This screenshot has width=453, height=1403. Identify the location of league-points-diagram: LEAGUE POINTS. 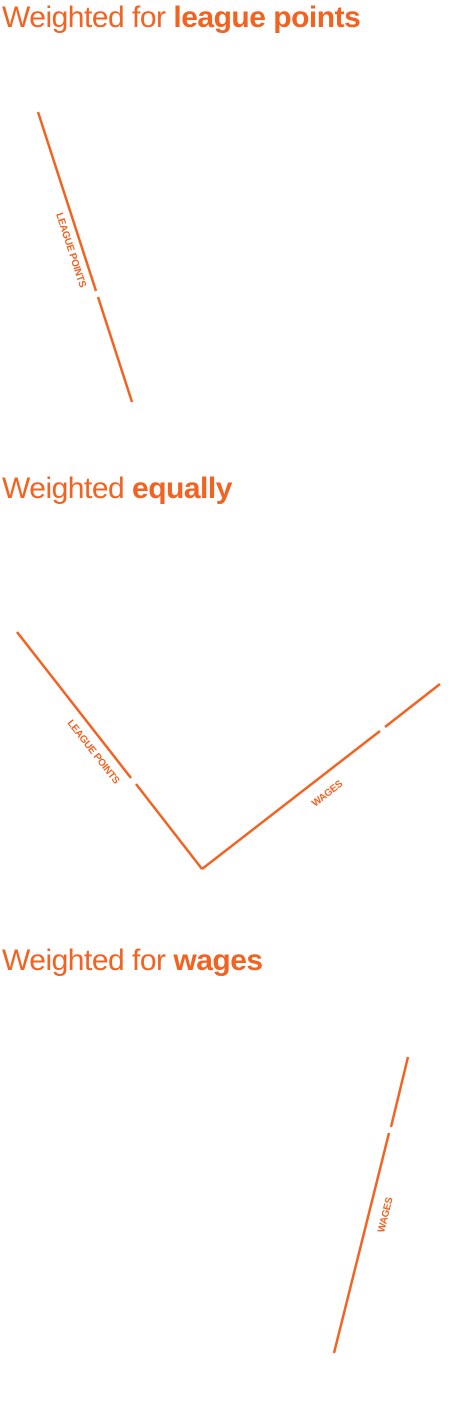
(85, 257).